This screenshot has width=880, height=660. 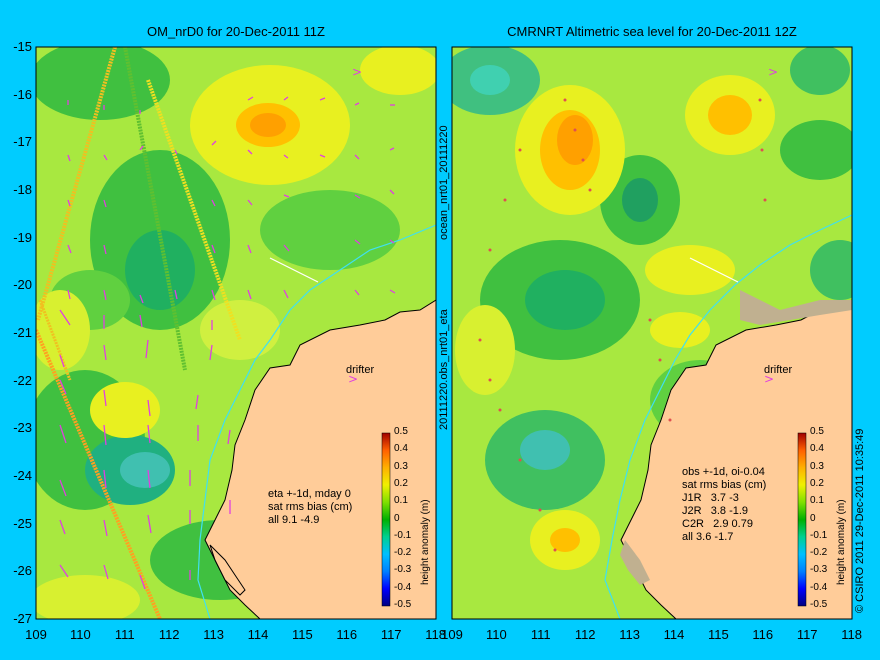 I want to click on middle-vertical-label-top: ocean_nrt01_20111220, so click(x=444, y=182).